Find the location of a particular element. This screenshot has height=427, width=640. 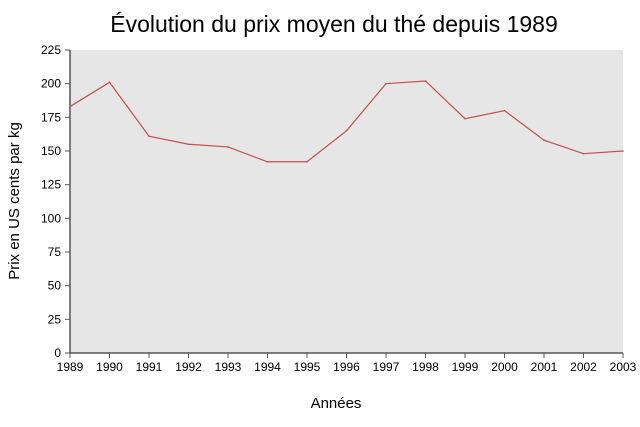

x-tick-label: 1990 is located at coordinates (109, 367).